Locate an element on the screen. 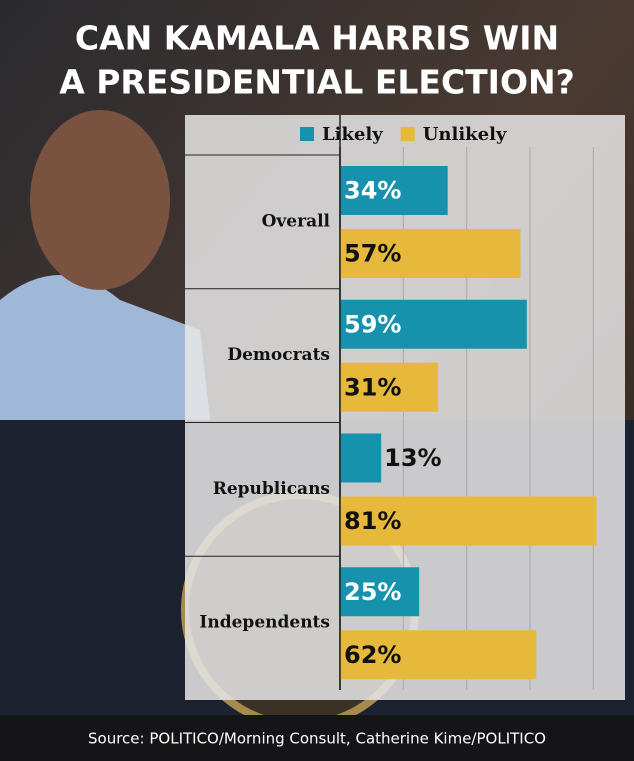 Image resolution: width=634 pixels, height=761 pixels. data-label: 25% is located at coordinates (372, 592).